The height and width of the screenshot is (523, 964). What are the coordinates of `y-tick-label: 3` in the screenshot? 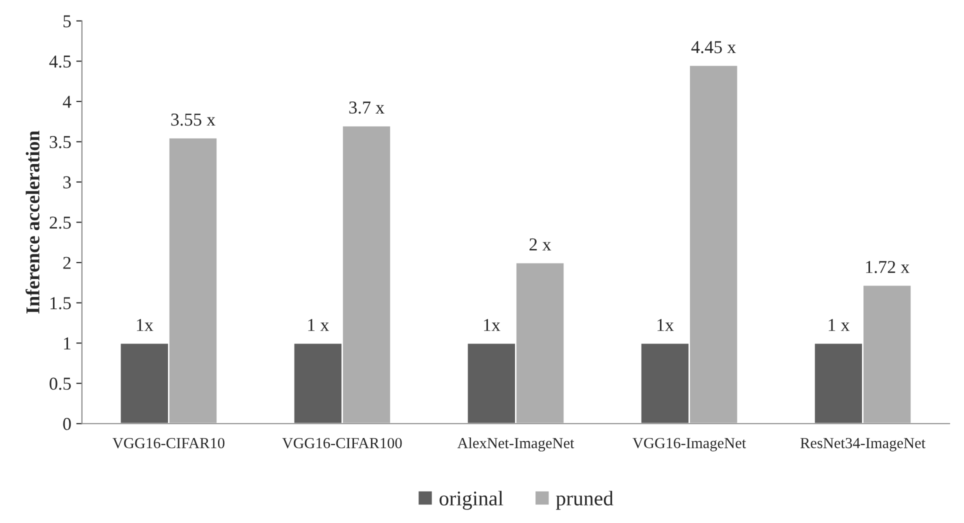 It's located at (67, 182).